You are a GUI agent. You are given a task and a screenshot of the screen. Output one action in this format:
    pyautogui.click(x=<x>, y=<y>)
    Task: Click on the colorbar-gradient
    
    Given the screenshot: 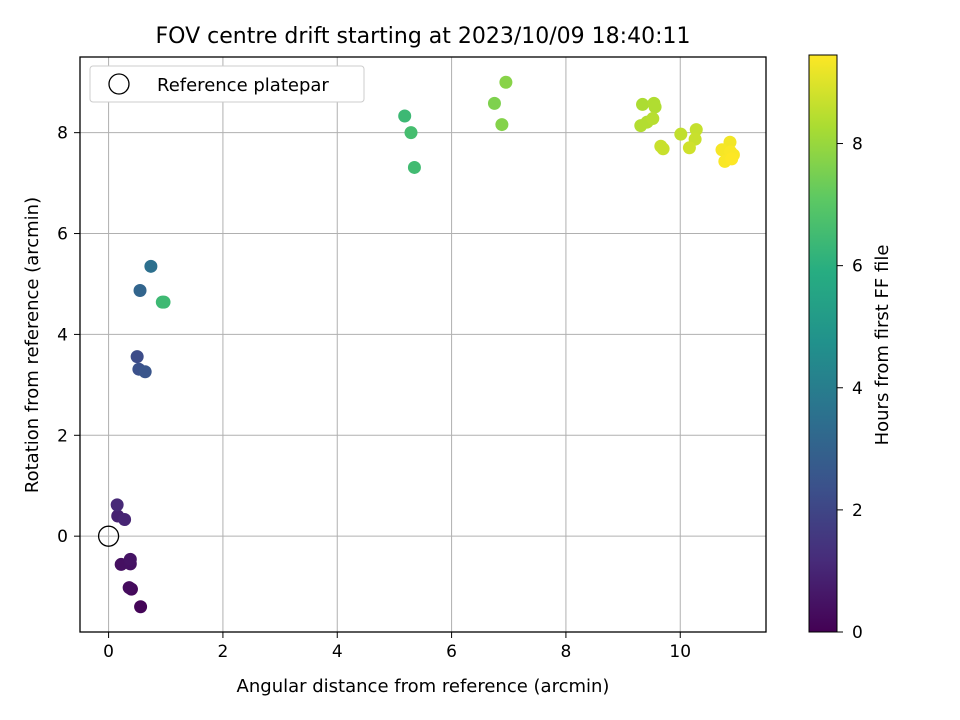 What is the action you would take?
    pyautogui.click(x=823, y=343)
    